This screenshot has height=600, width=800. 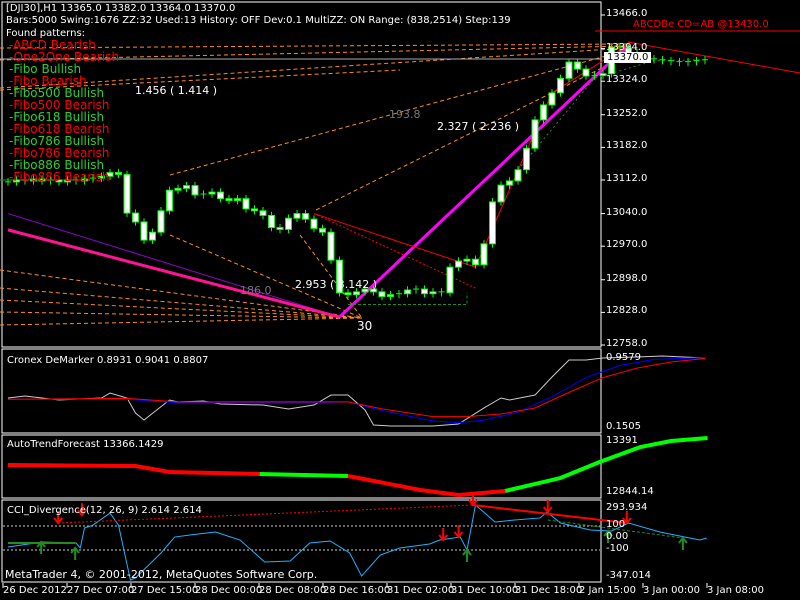 What do you see at coordinates (408, 298) in the screenshot?
I see `pattern-line` at bounding box center [408, 298].